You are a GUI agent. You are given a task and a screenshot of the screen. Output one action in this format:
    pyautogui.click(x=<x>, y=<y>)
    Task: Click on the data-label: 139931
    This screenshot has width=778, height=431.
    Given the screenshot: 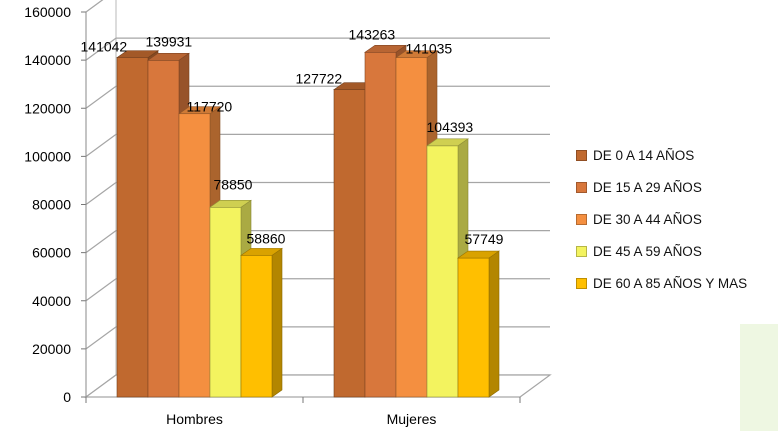 What is the action you would take?
    pyautogui.click(x=169, y=41)
    